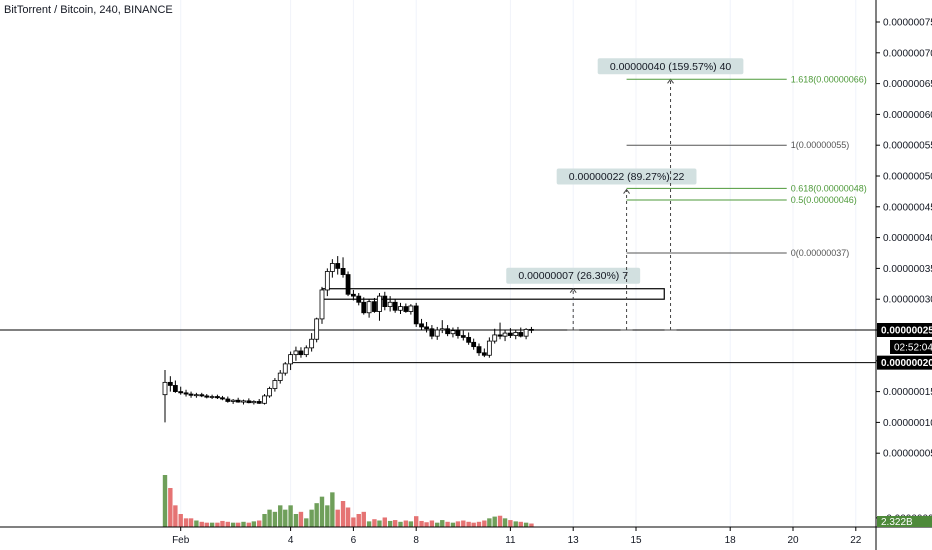 The width and height of the screenshot is (932, 550). Describe the element at coordinates (291, 540) in the screenshot. I see `time-tick-label: 4` at that location.